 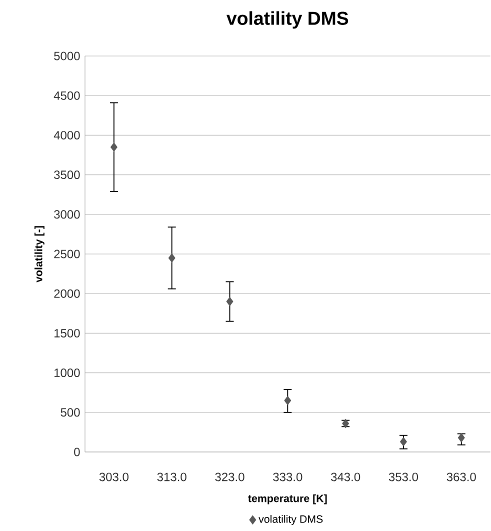 What do you see at coordinates (113, 477) in the screenshot?
I see `x-tick-label: 303.0` at bounding box center [113, 477].